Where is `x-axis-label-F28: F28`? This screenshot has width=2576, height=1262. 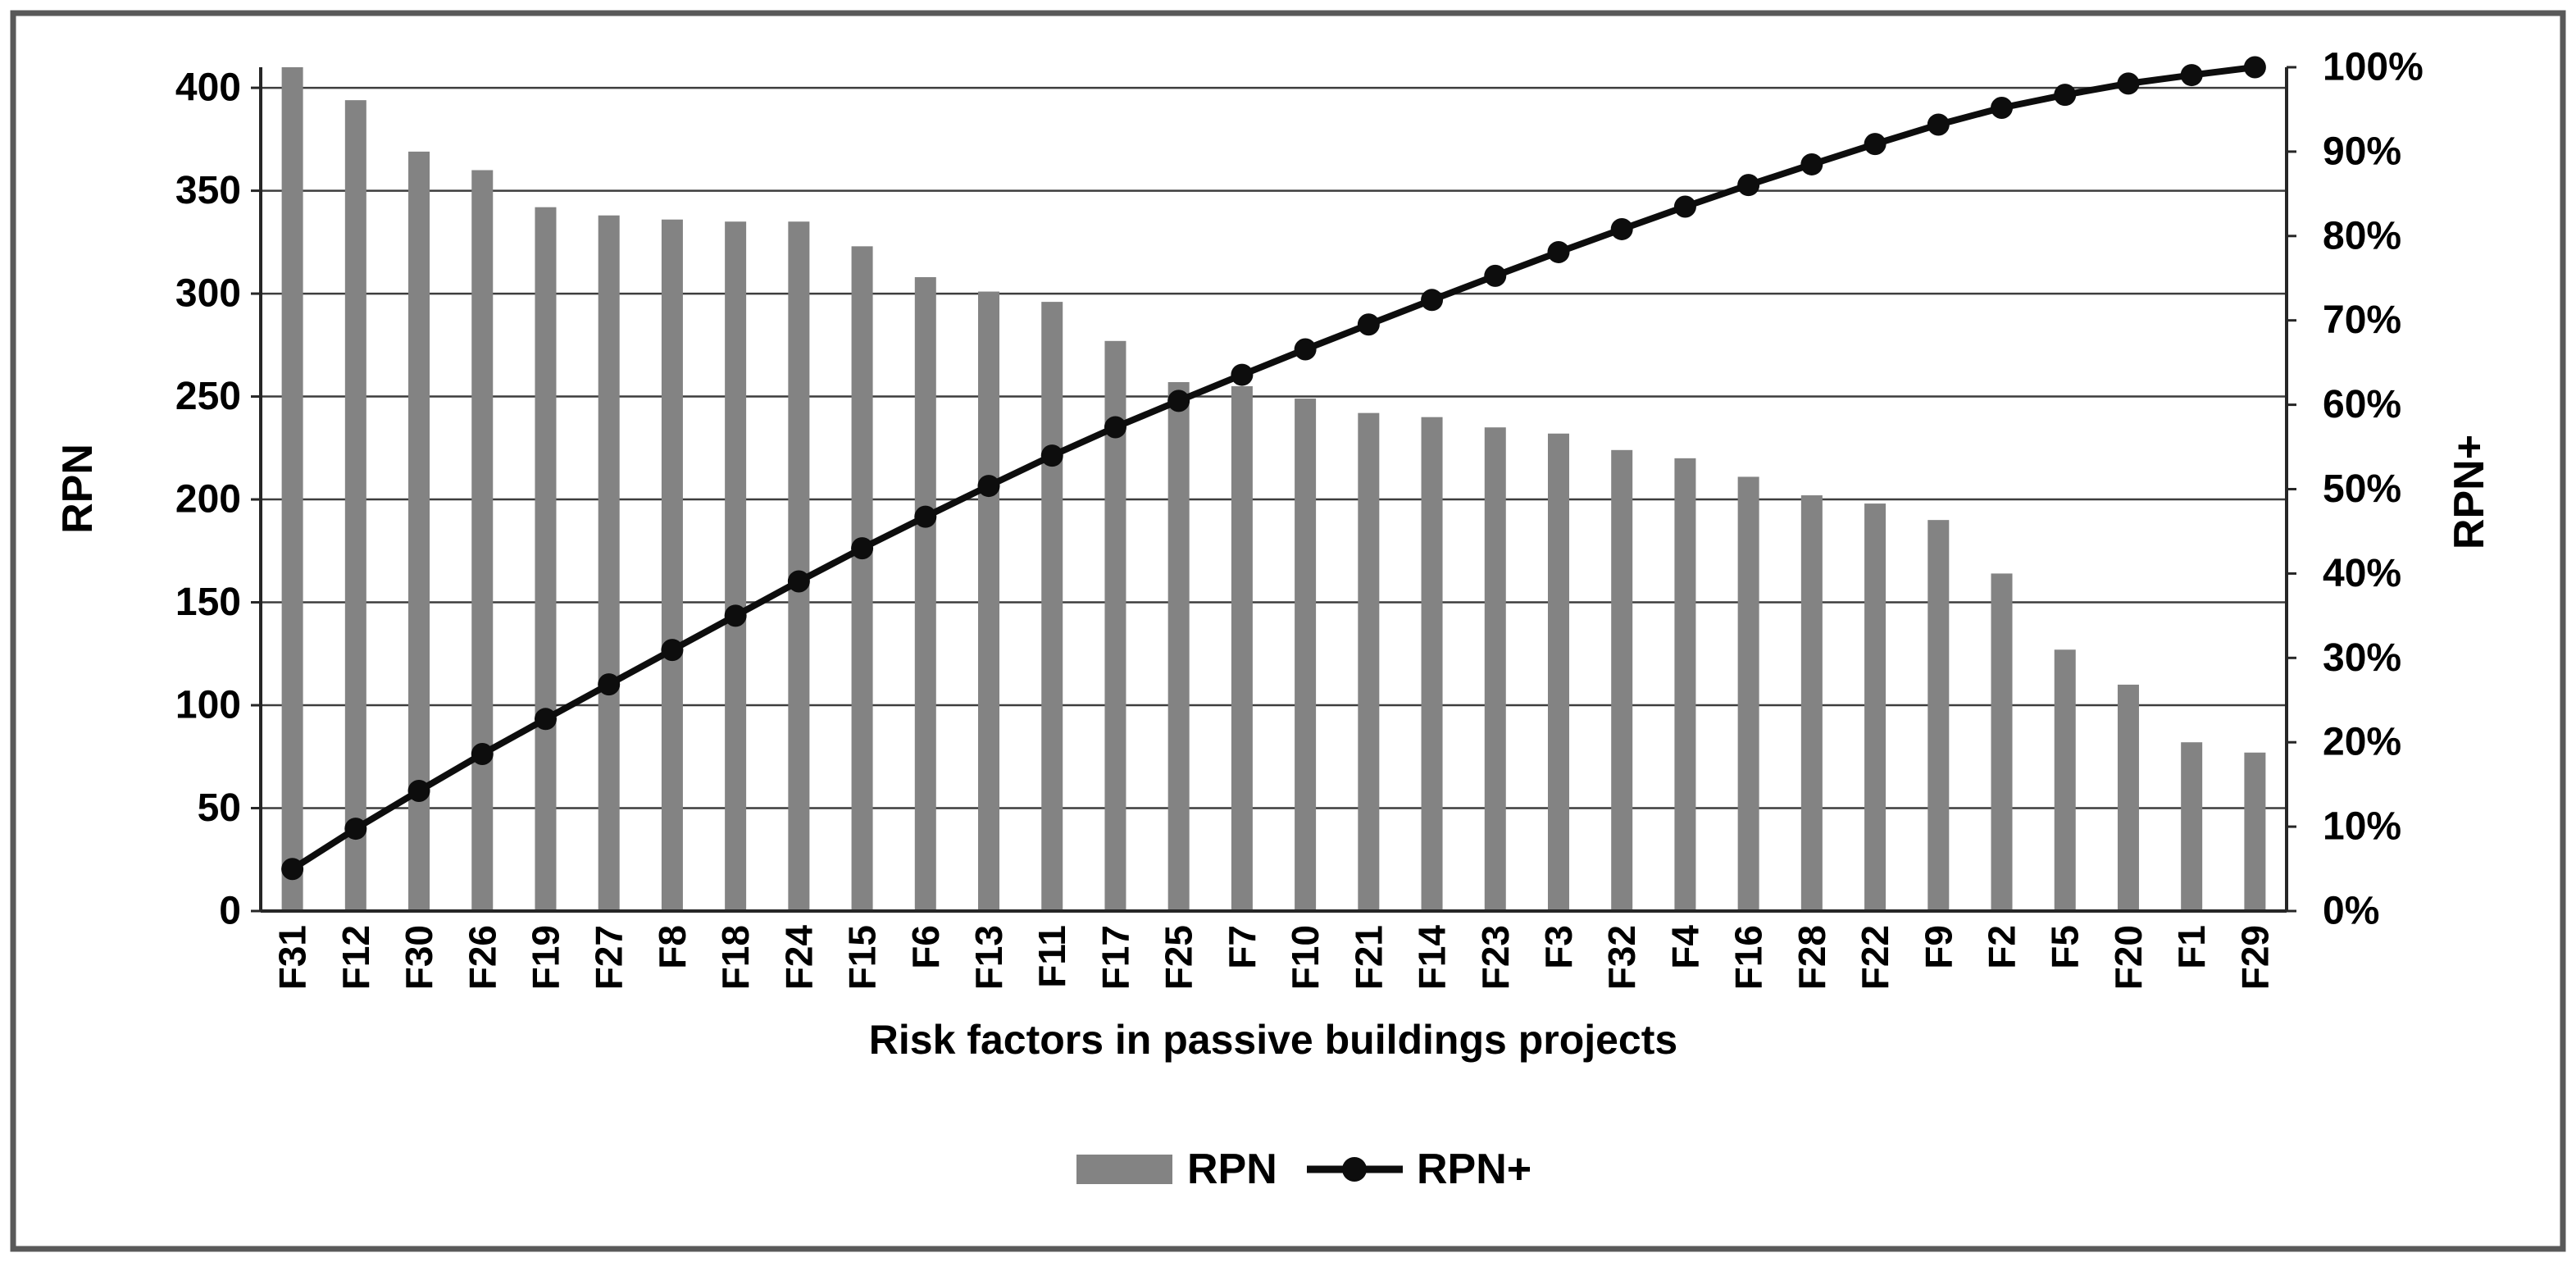
x-axis-label-F28: F28 is located at coordinates (1812, 957).